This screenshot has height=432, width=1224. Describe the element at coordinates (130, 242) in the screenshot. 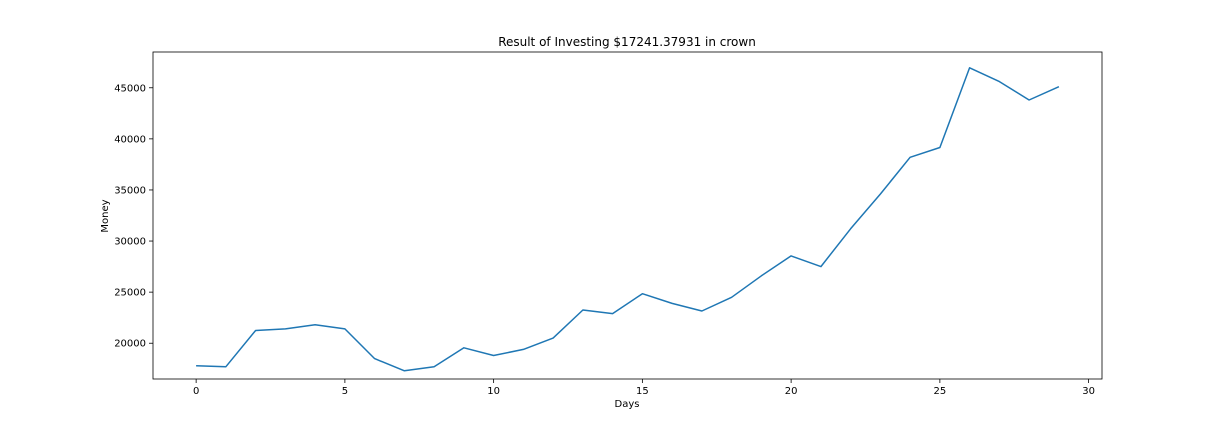

I see `y-tick-label: 30000` at that location.